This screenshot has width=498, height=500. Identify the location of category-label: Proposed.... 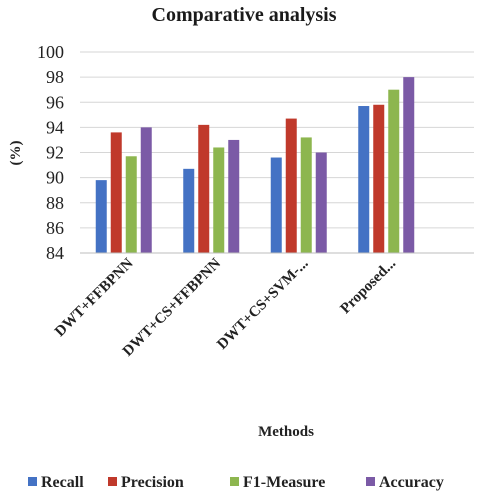
(369, 286).